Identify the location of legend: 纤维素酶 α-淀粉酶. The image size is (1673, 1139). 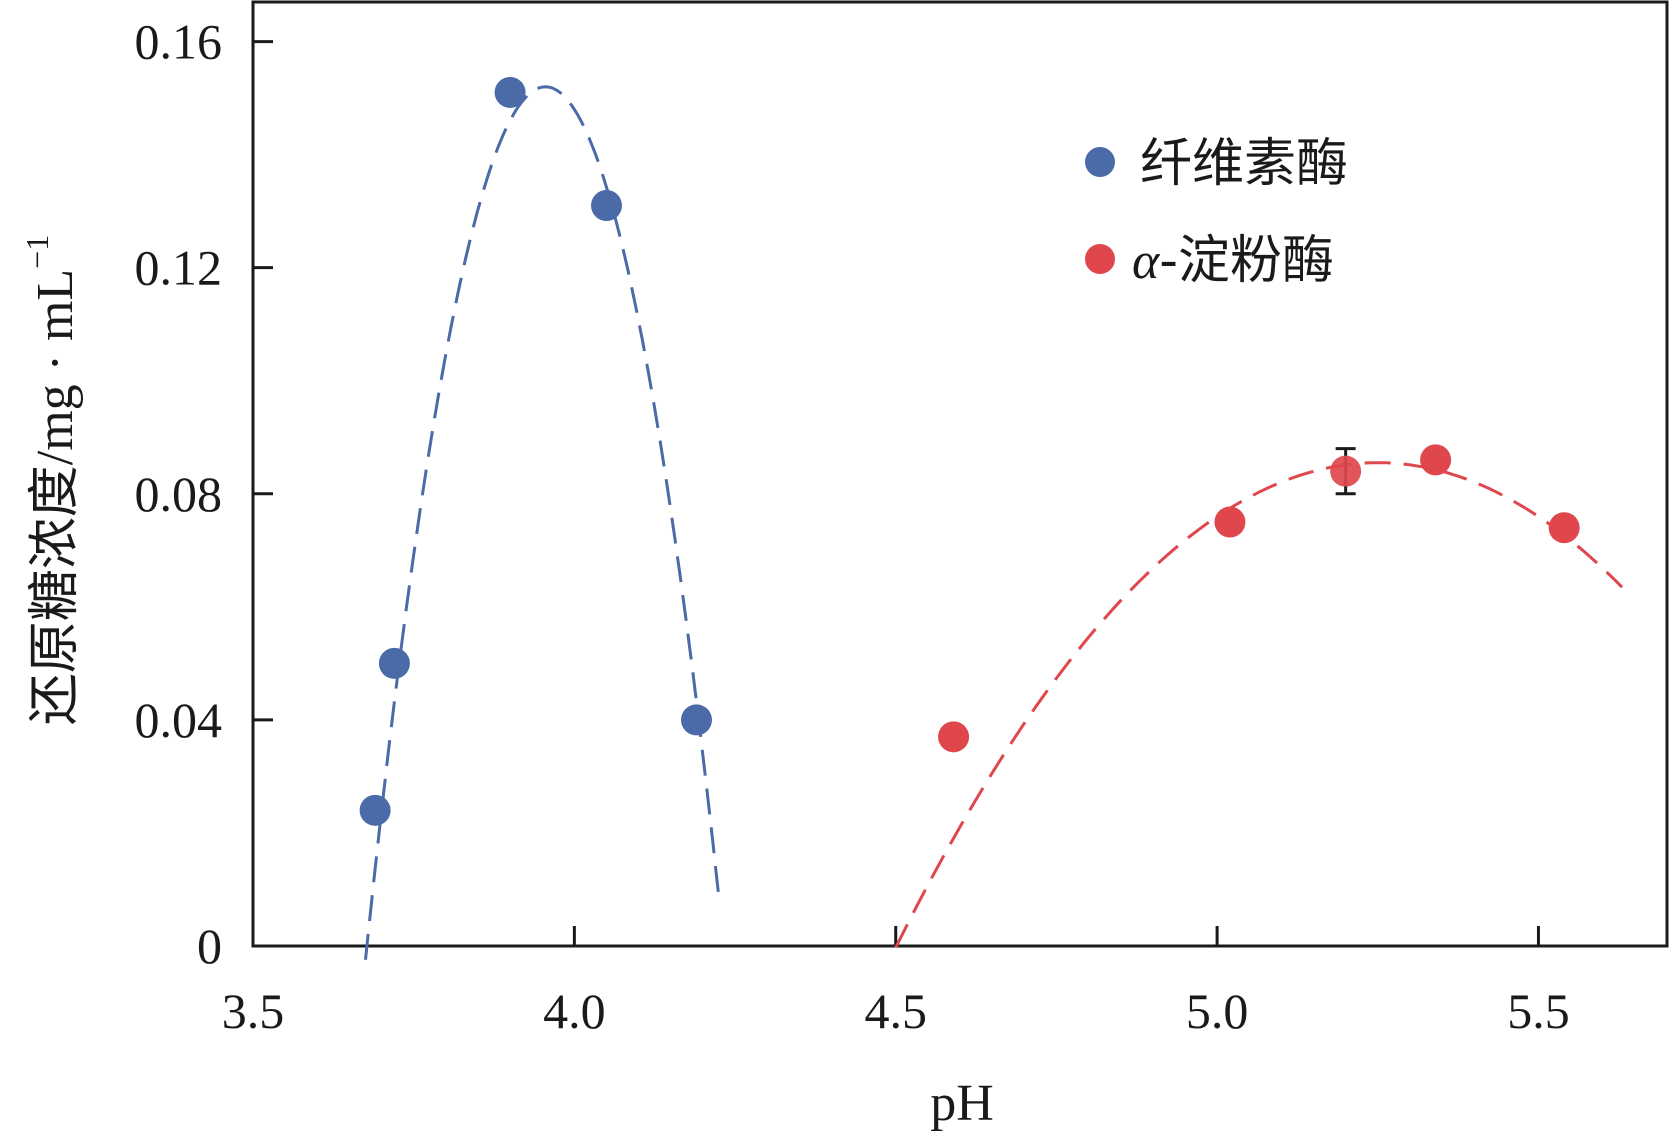
(1216, 212).